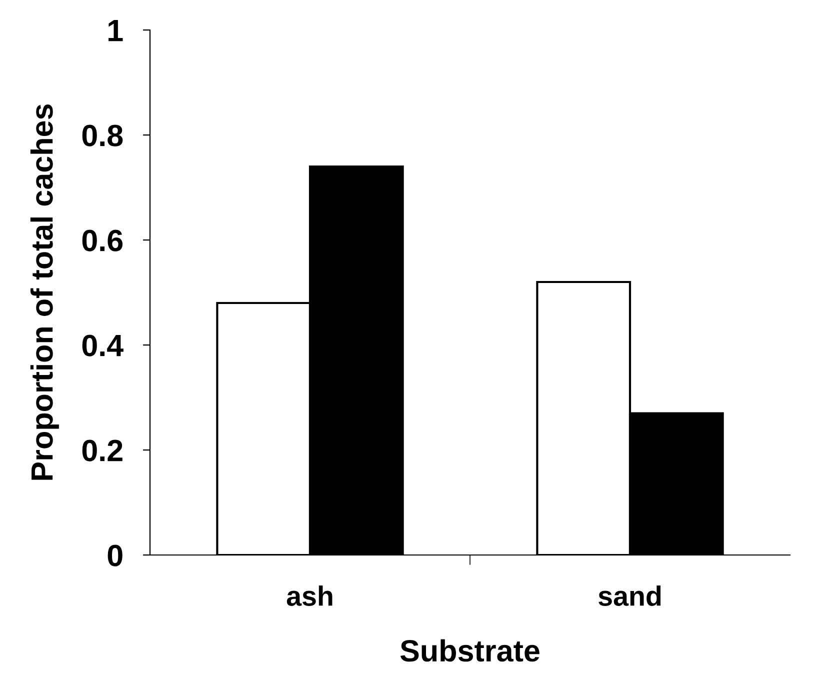 The width and height of the screenshot is (815, 685). Describe the element at coordinates (102, 135) in the screenshot. I see `y-tick-label: 0.8` at that location.